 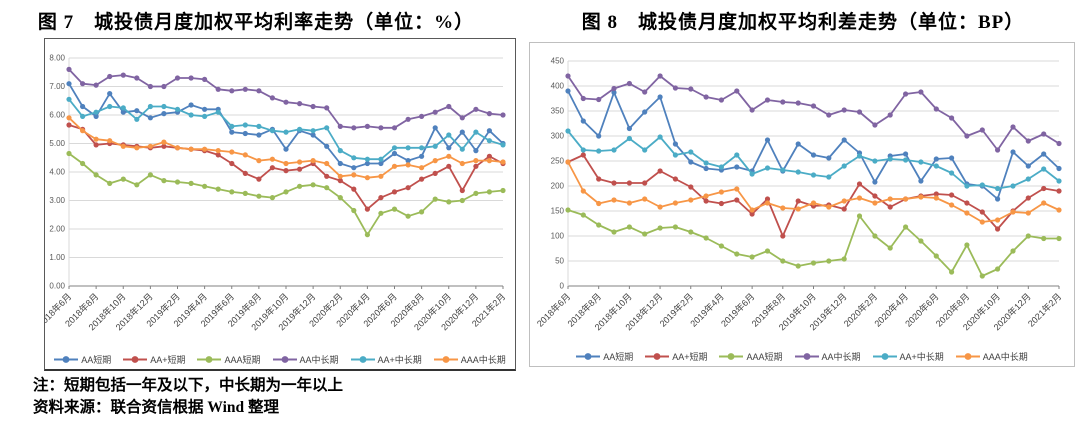 What do you see at coordinates (562, 286) in the screenshot?
I see `y-tick-label: 0` at bounding box center [562, 286].